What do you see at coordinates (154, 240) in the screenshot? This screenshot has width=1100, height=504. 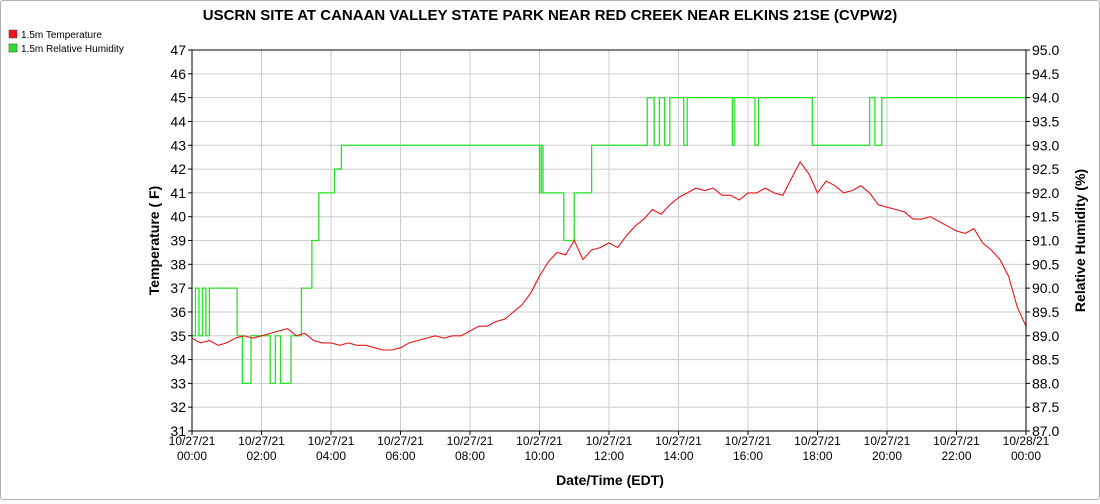 I see `y-axis-left-label: Temperature ( F)` at bounding box center [154, 240].